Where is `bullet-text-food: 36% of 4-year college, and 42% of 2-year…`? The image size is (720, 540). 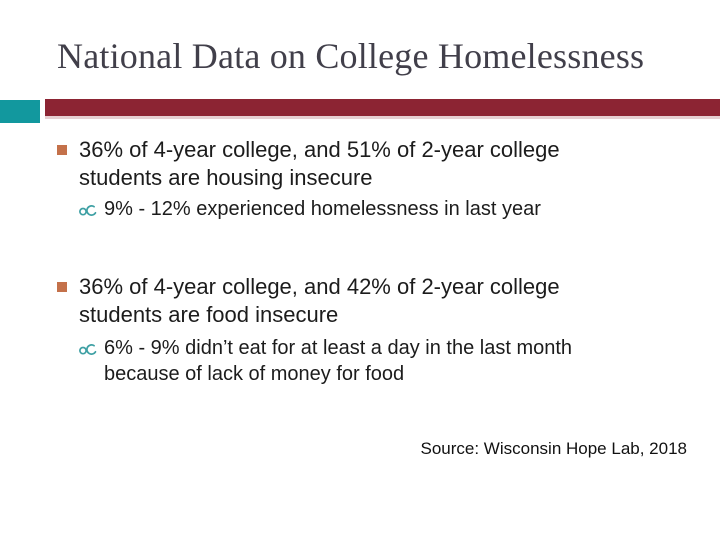
bullet-text-food: 36% of 4-year college, and 42% of 2-year… is located at coordinates (319, 300).